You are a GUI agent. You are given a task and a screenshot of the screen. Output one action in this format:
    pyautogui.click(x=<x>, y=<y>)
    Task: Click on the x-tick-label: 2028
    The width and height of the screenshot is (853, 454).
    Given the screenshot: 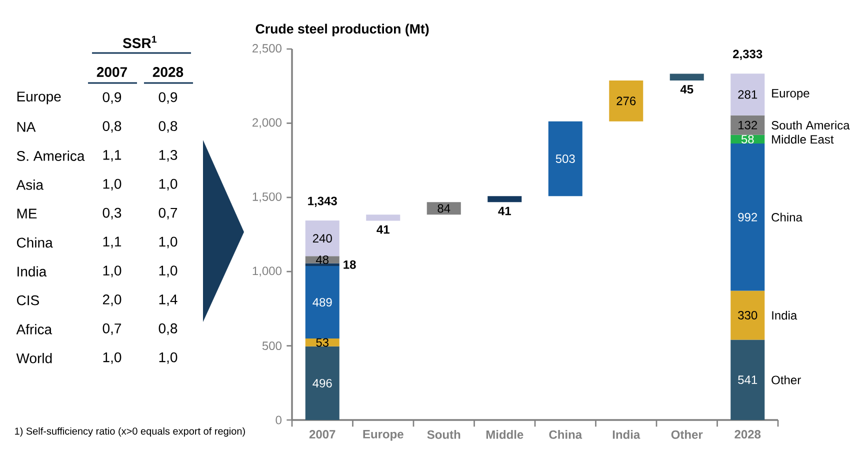 What is the action you would take?
    pyautogui.click(x=747, y=434)
    